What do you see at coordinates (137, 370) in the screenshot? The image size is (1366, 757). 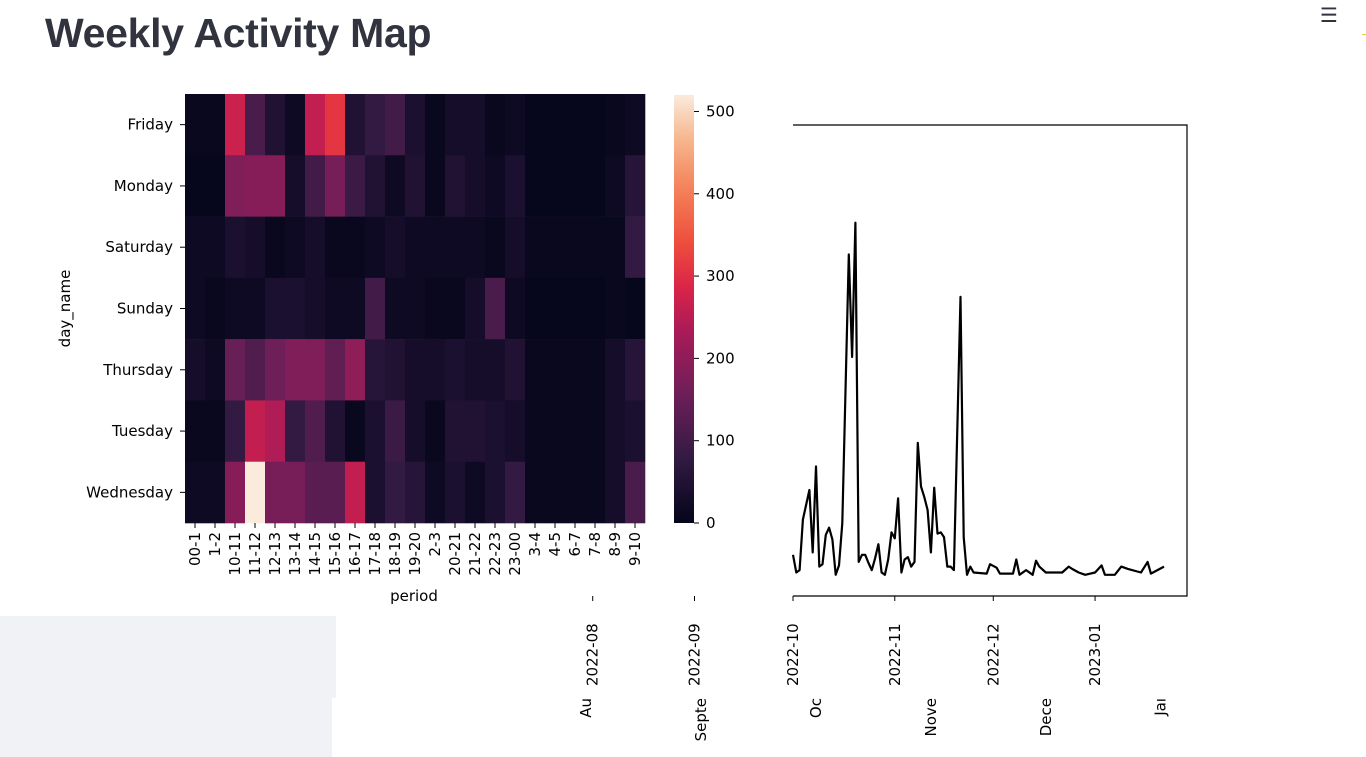 I see `y-tick-label: Thursday` at bounding box center [137, 370].